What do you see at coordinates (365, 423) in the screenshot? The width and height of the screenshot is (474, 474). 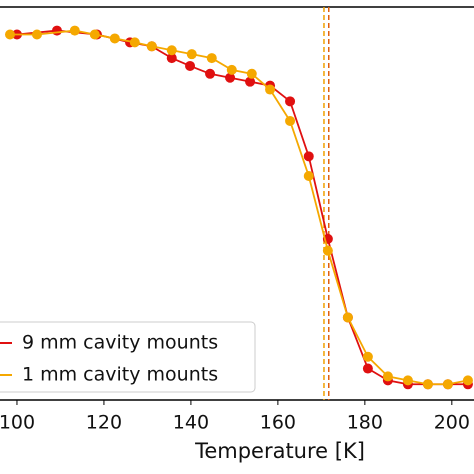 I see `x-tick-label: 180` at bounding box center [365, 423].